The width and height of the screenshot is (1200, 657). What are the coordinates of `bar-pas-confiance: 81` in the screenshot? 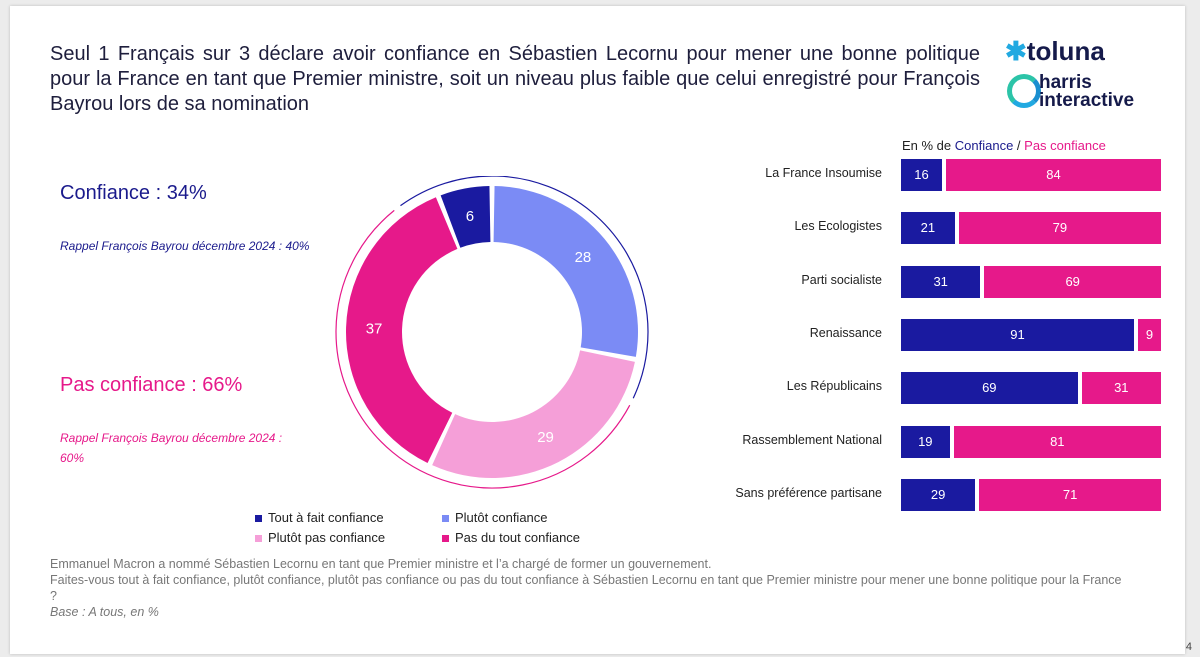 It's located at (1057, 441).